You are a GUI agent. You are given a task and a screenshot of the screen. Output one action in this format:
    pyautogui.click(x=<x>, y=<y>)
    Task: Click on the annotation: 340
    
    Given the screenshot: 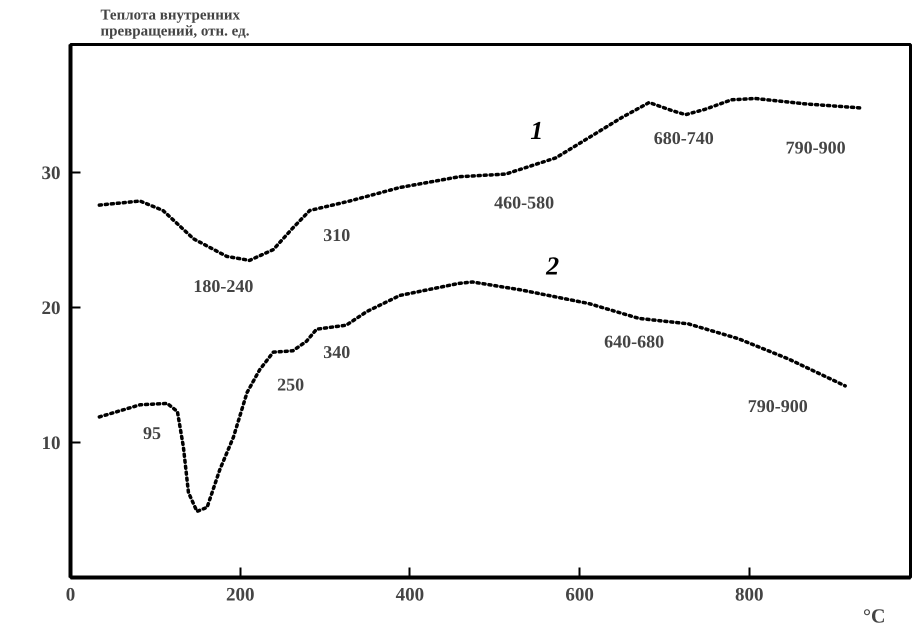 What is the action you would take?
    pyautogui.click(x=336, y=352)
    